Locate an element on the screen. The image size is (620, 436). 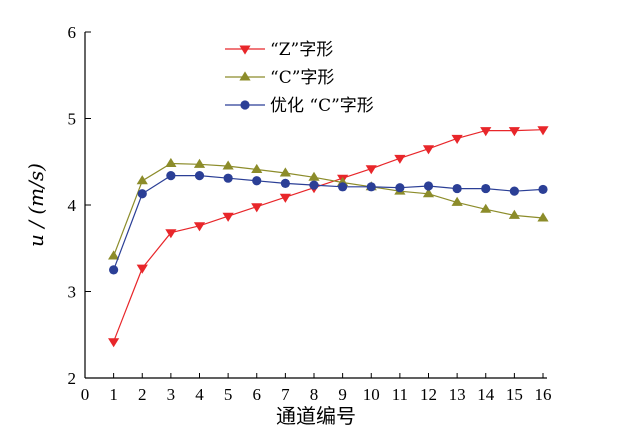
x-tick-label: 16 is located at coordinates (543, 394).